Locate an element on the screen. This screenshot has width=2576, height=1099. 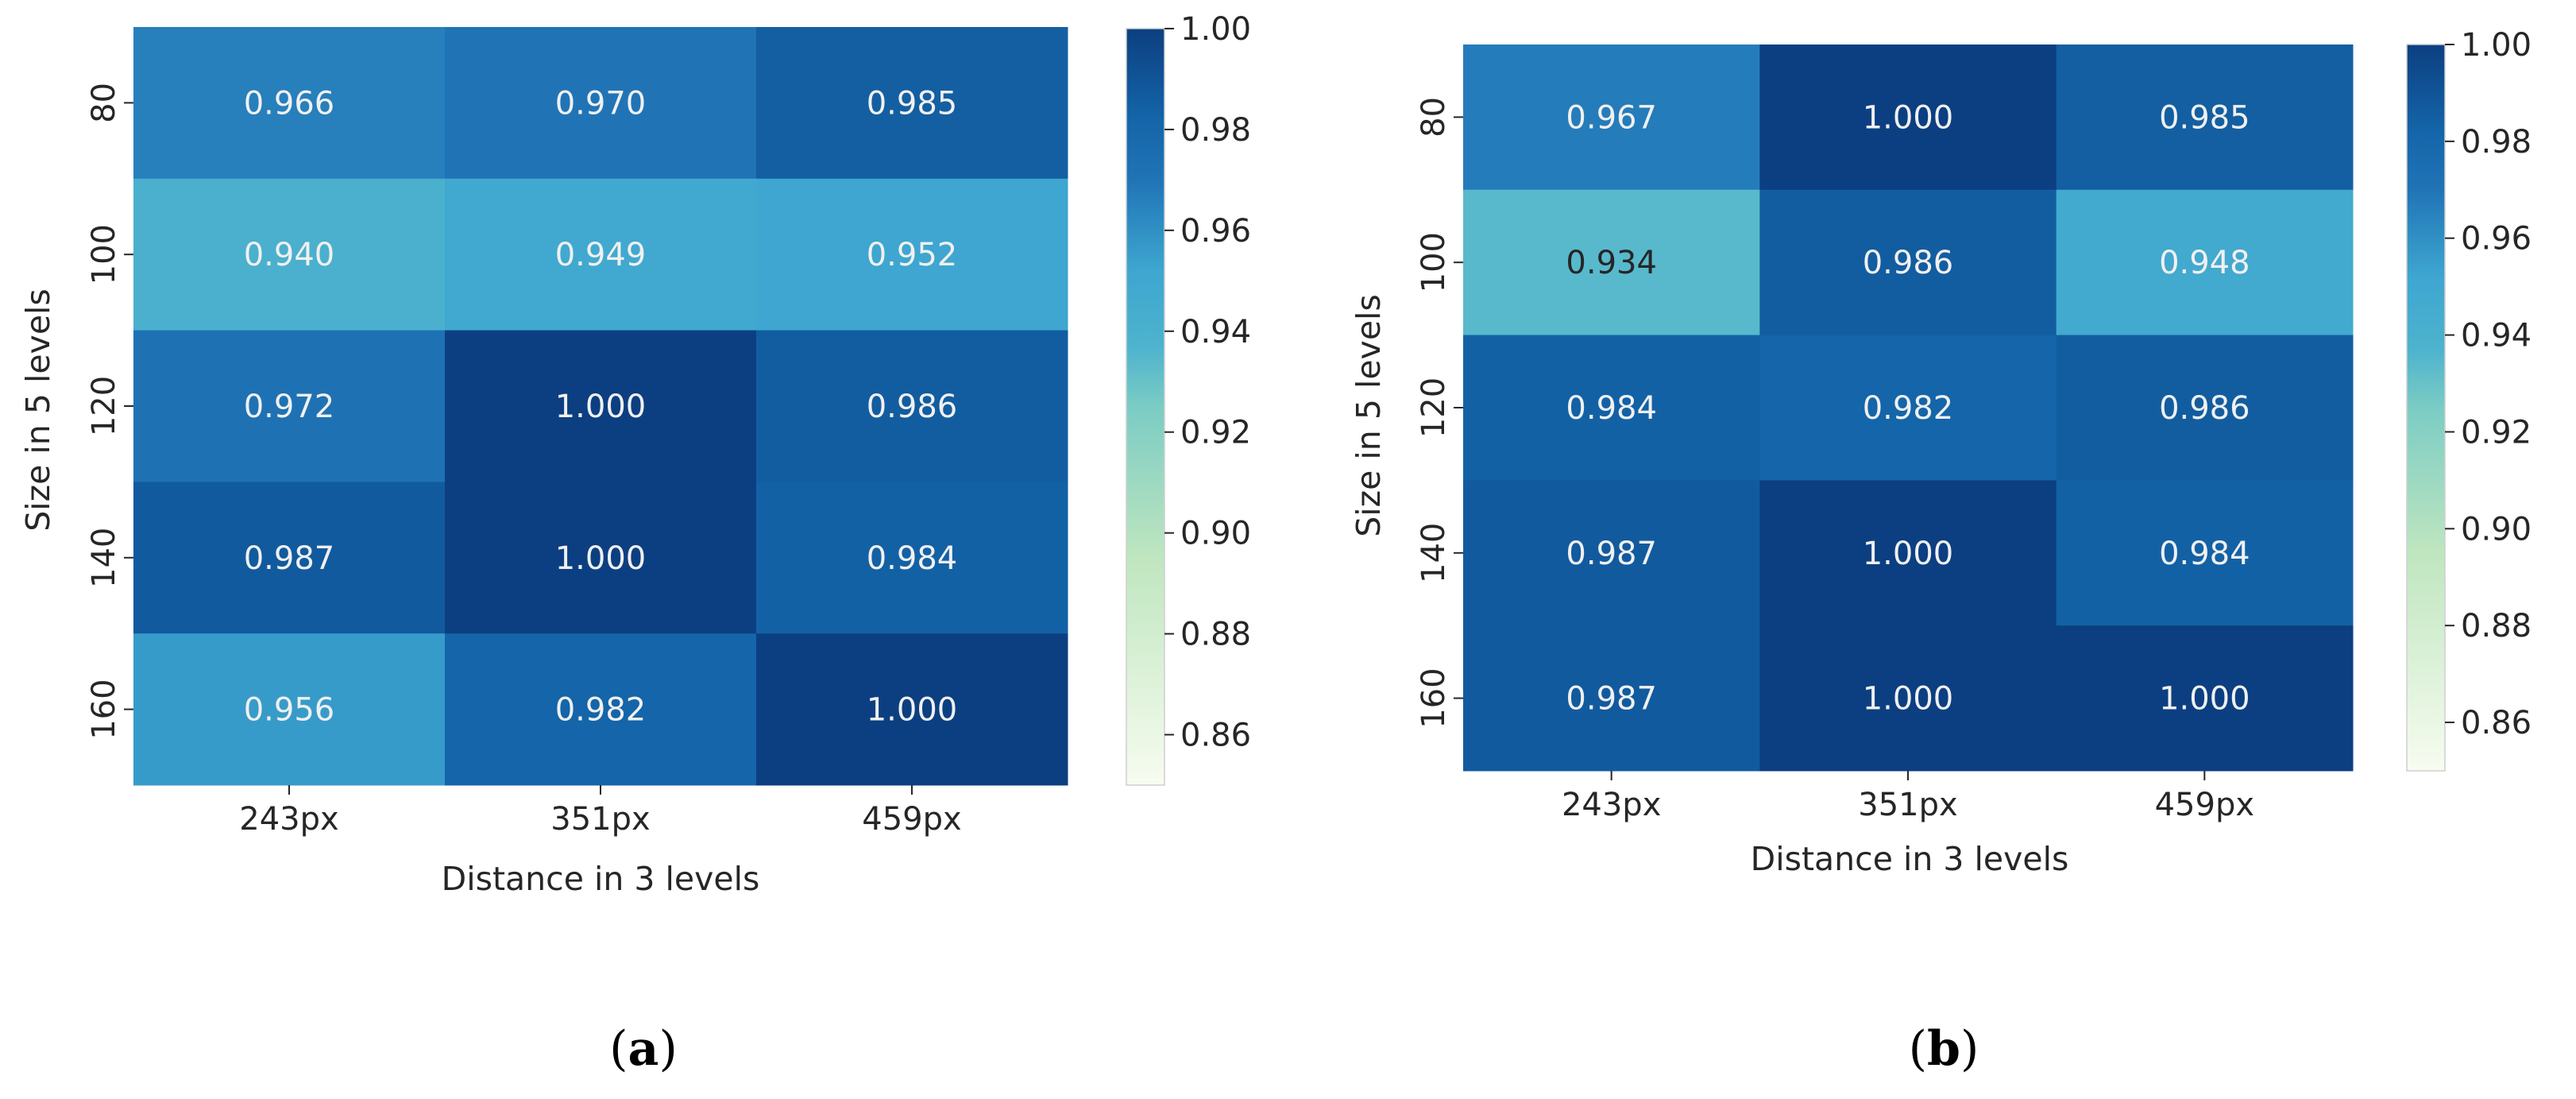
cell-value-label: 0.940 is located at coordinates (289, 255).